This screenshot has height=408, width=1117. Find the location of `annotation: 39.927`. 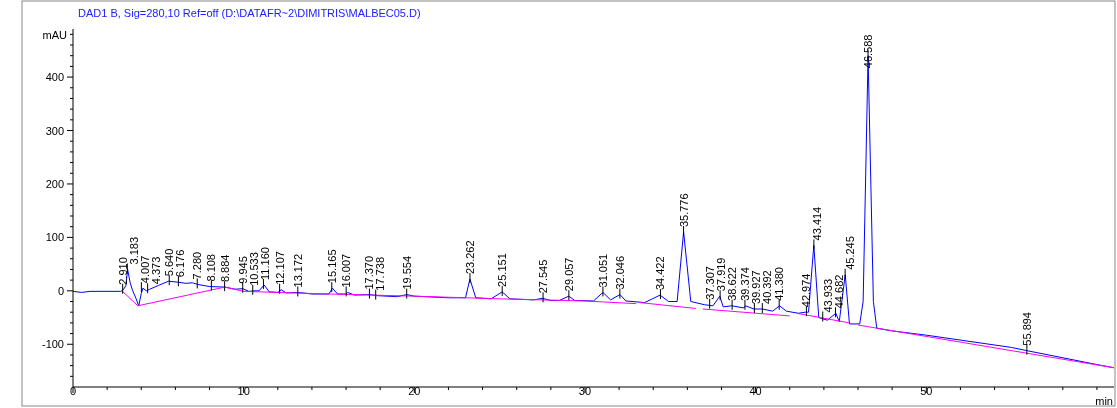

annotation: 39.927 is located at coordinates (755, 287).